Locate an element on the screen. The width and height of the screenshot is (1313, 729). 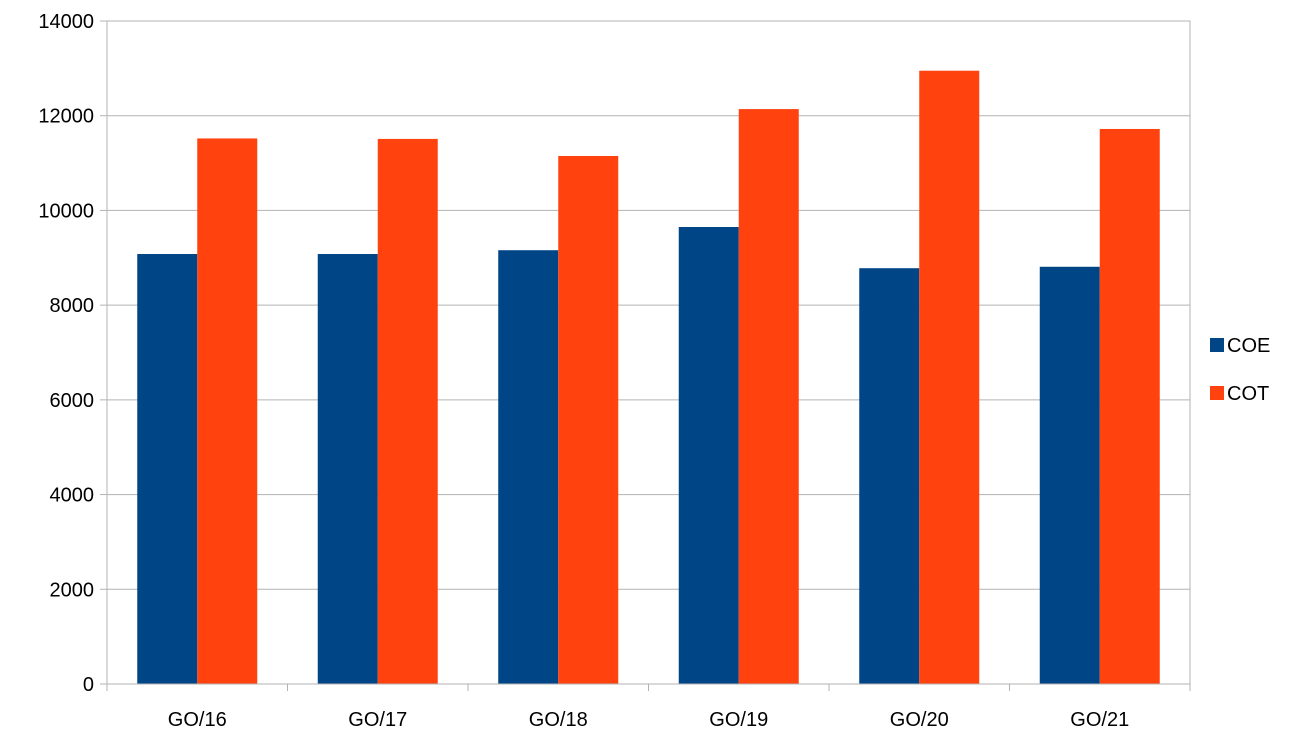
y-tick-label: 6000 is located at coordinates (72, 401).